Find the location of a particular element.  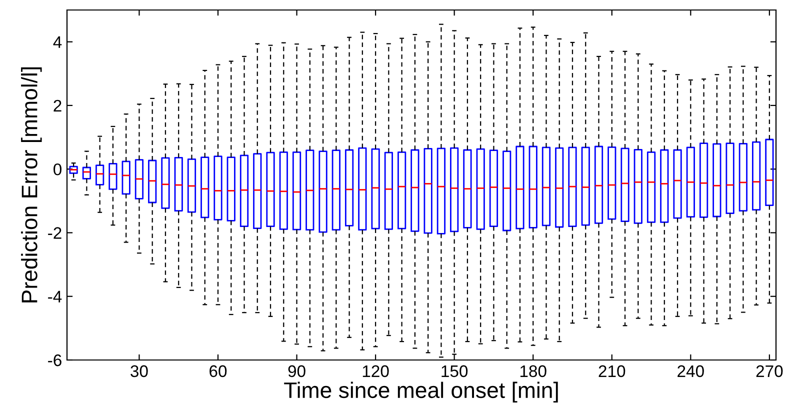

y-tick-label: -4 is located at coordinates (55, 296).